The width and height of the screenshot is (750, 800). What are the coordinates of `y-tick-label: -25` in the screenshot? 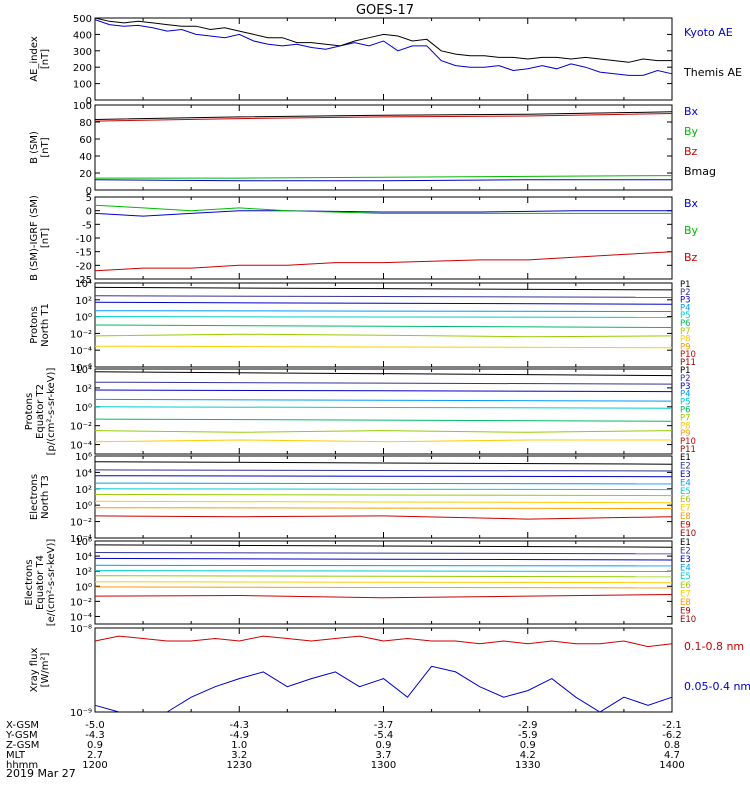 It's located at (84, 280).